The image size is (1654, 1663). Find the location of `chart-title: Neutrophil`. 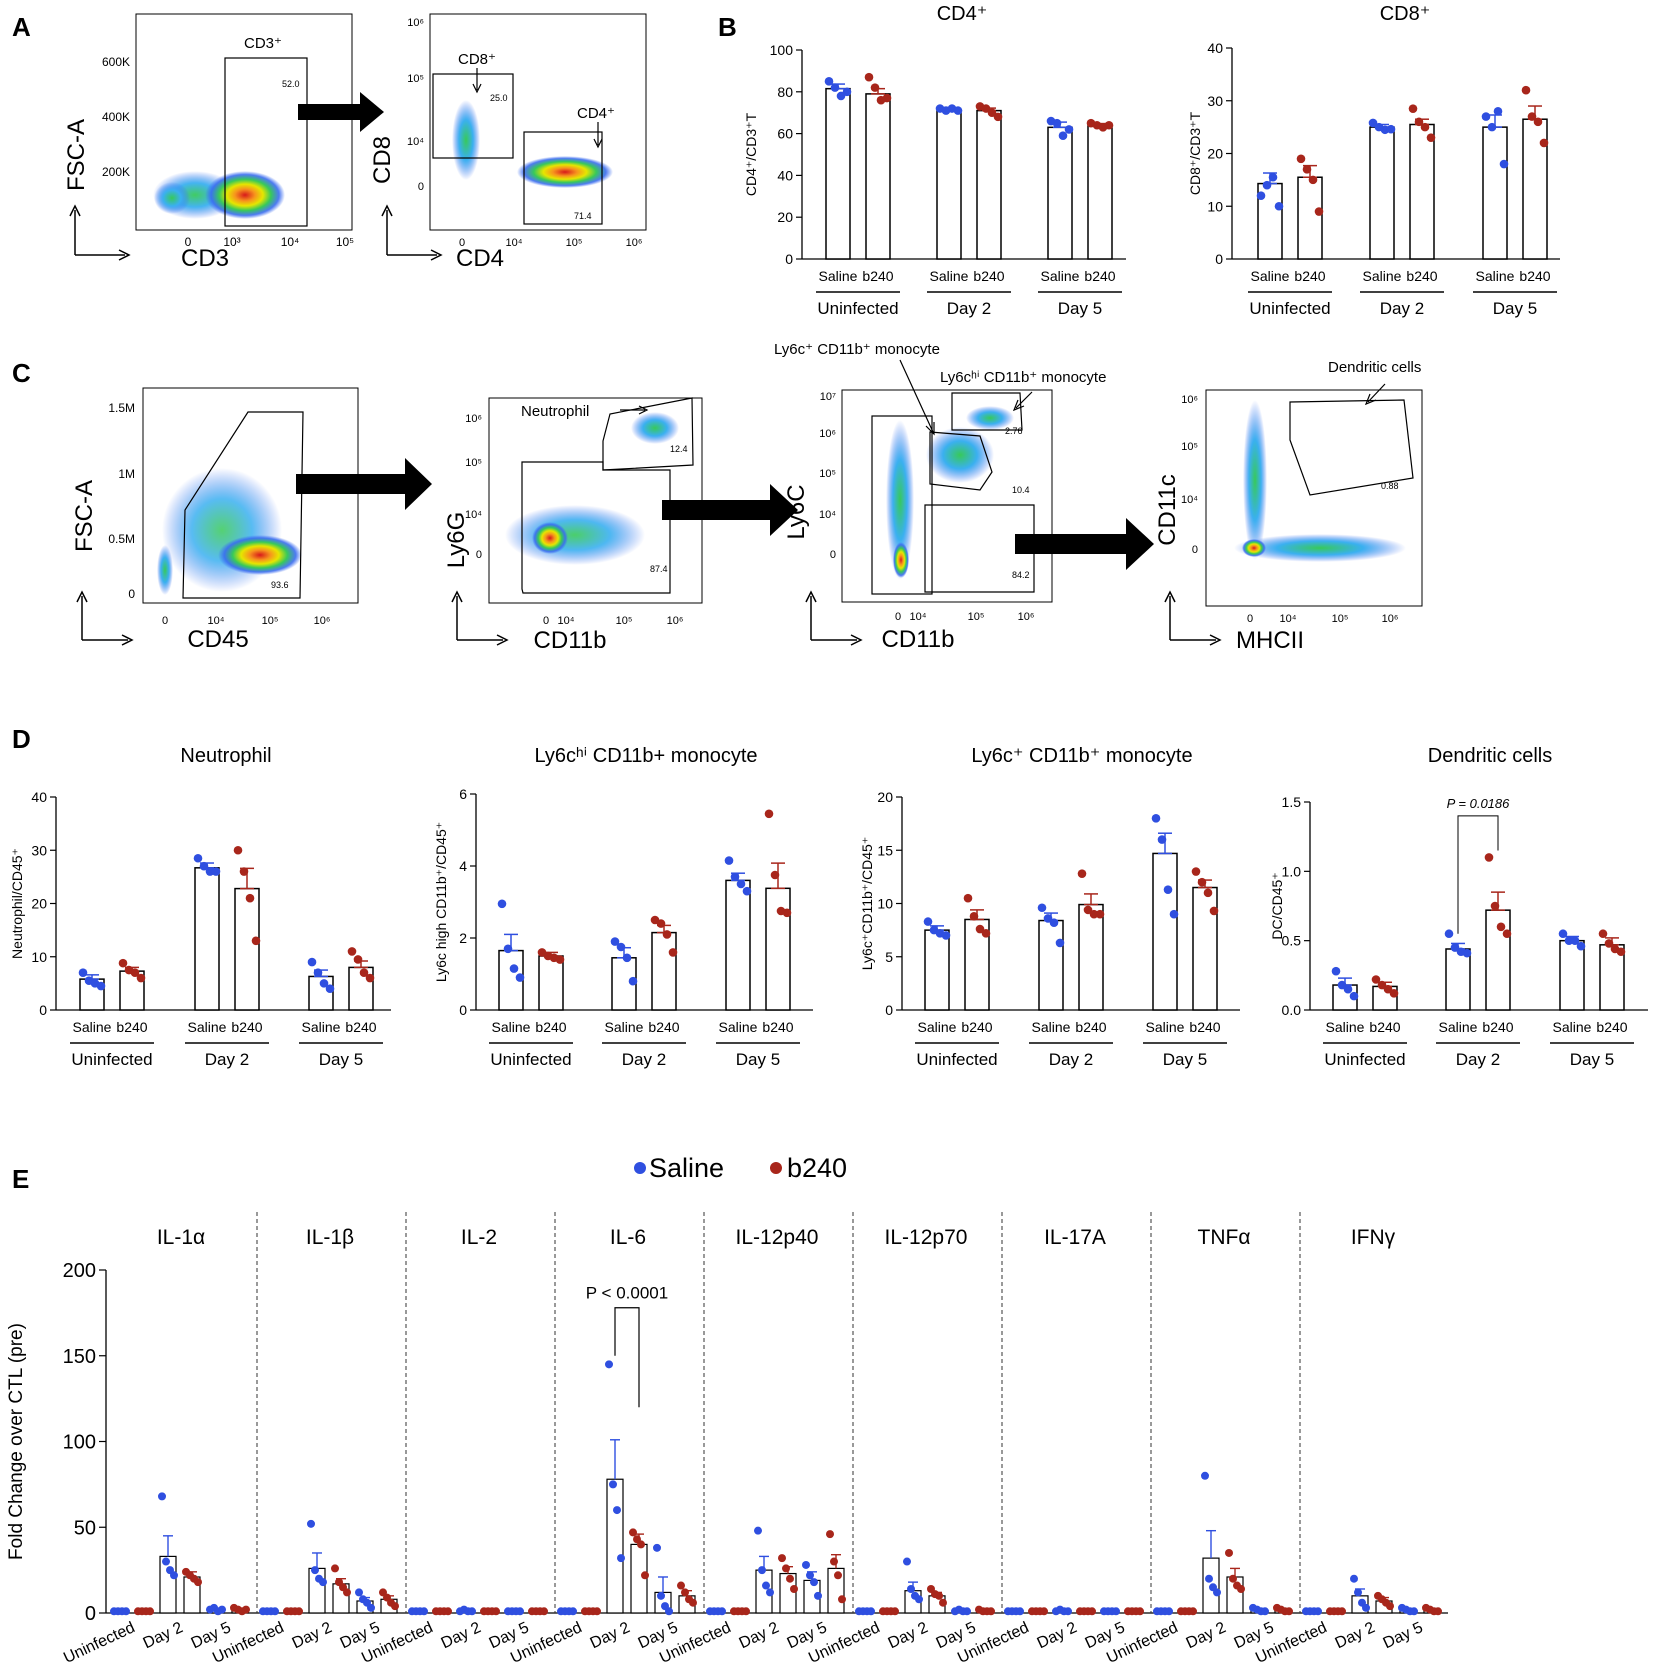

chart-title: Neutrophil is located at coordinates (225, 756).